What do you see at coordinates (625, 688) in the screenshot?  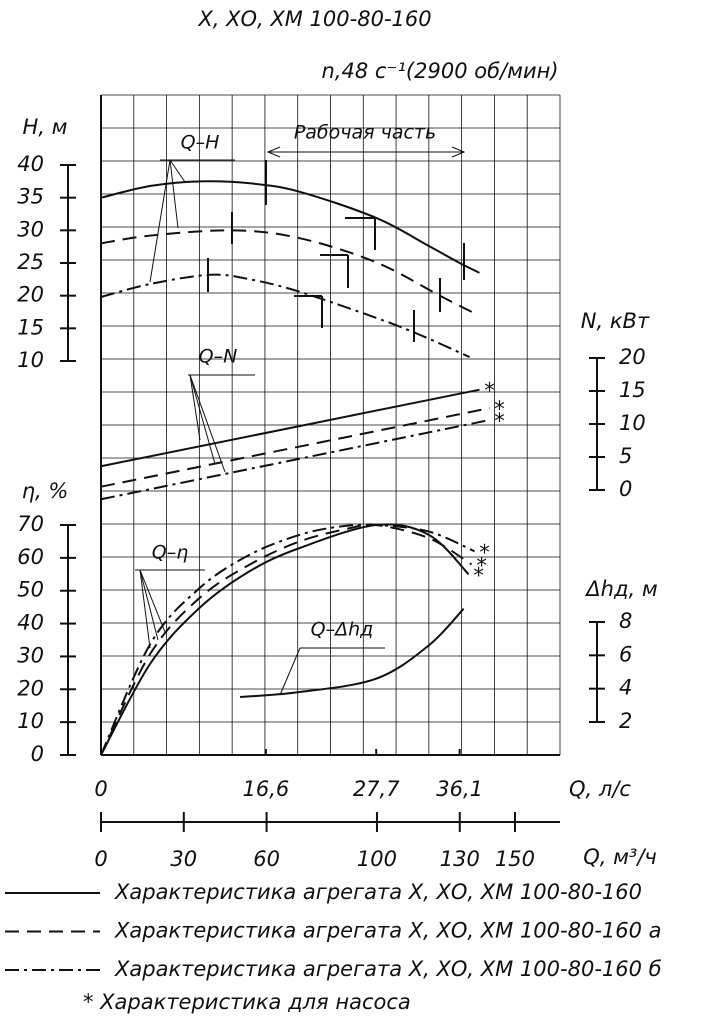 I see `y-tick-label: 4` at bounding box center [625, 688].